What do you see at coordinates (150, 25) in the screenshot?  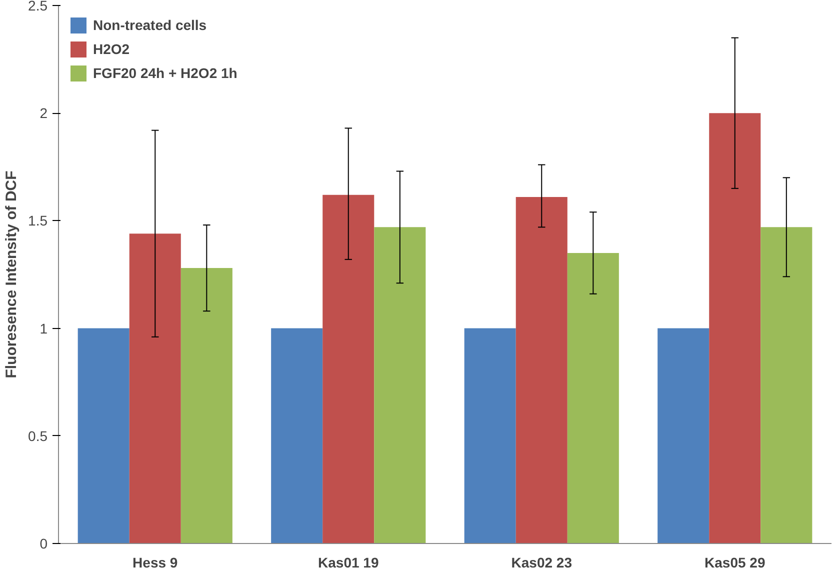 I see `legend-label: Non-treated cells` at bounding box center [150, 25].